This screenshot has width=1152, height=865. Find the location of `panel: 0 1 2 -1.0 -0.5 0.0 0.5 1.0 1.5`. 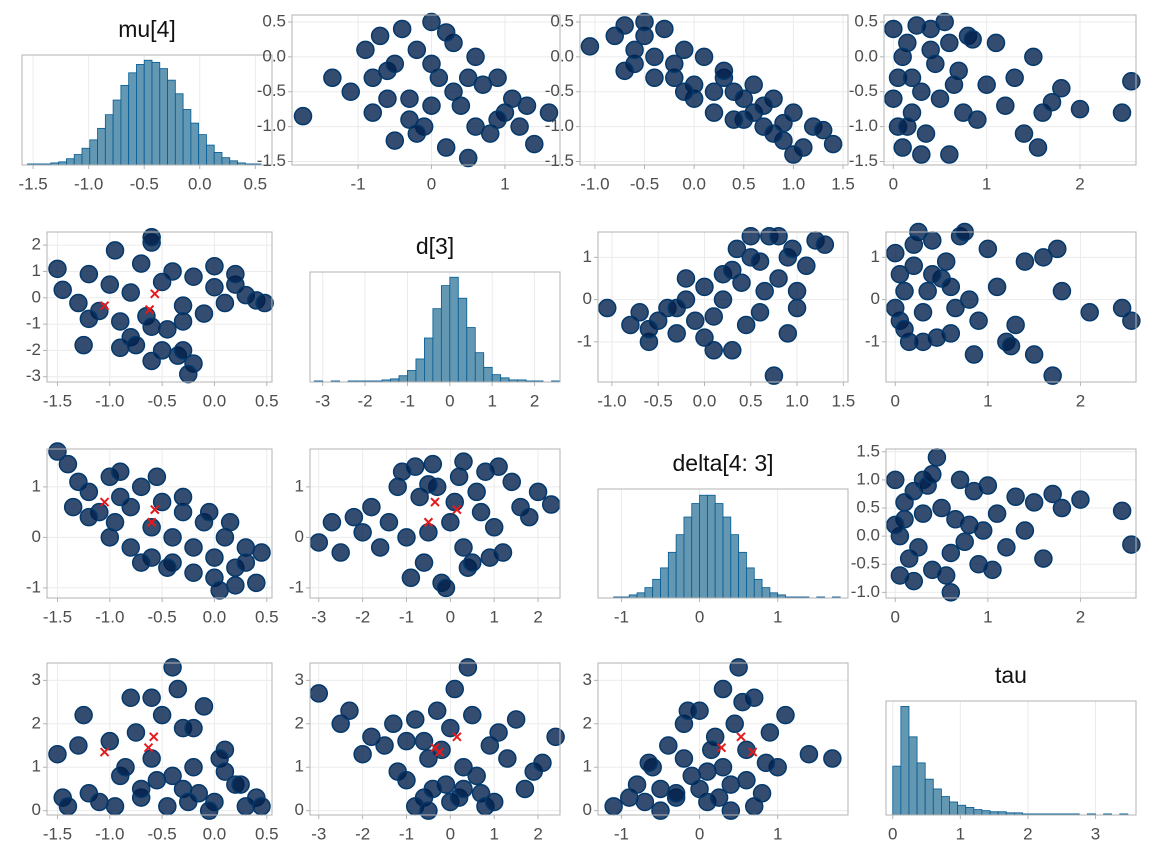

panel: 0 1 2 -1.0 -0.5 0.0 0.5 1.0 1.5 is located at coordinates (996, 533).